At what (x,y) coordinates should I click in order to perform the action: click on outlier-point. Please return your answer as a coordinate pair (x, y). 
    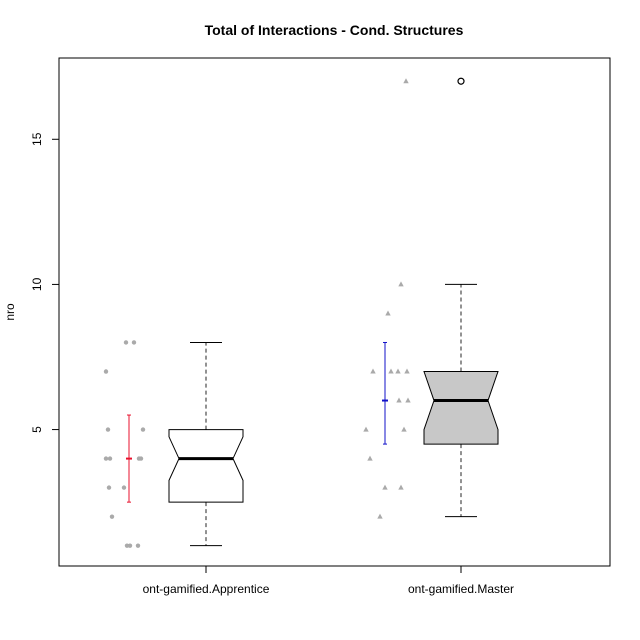
    Looking at the image, I should click on (461, 81).